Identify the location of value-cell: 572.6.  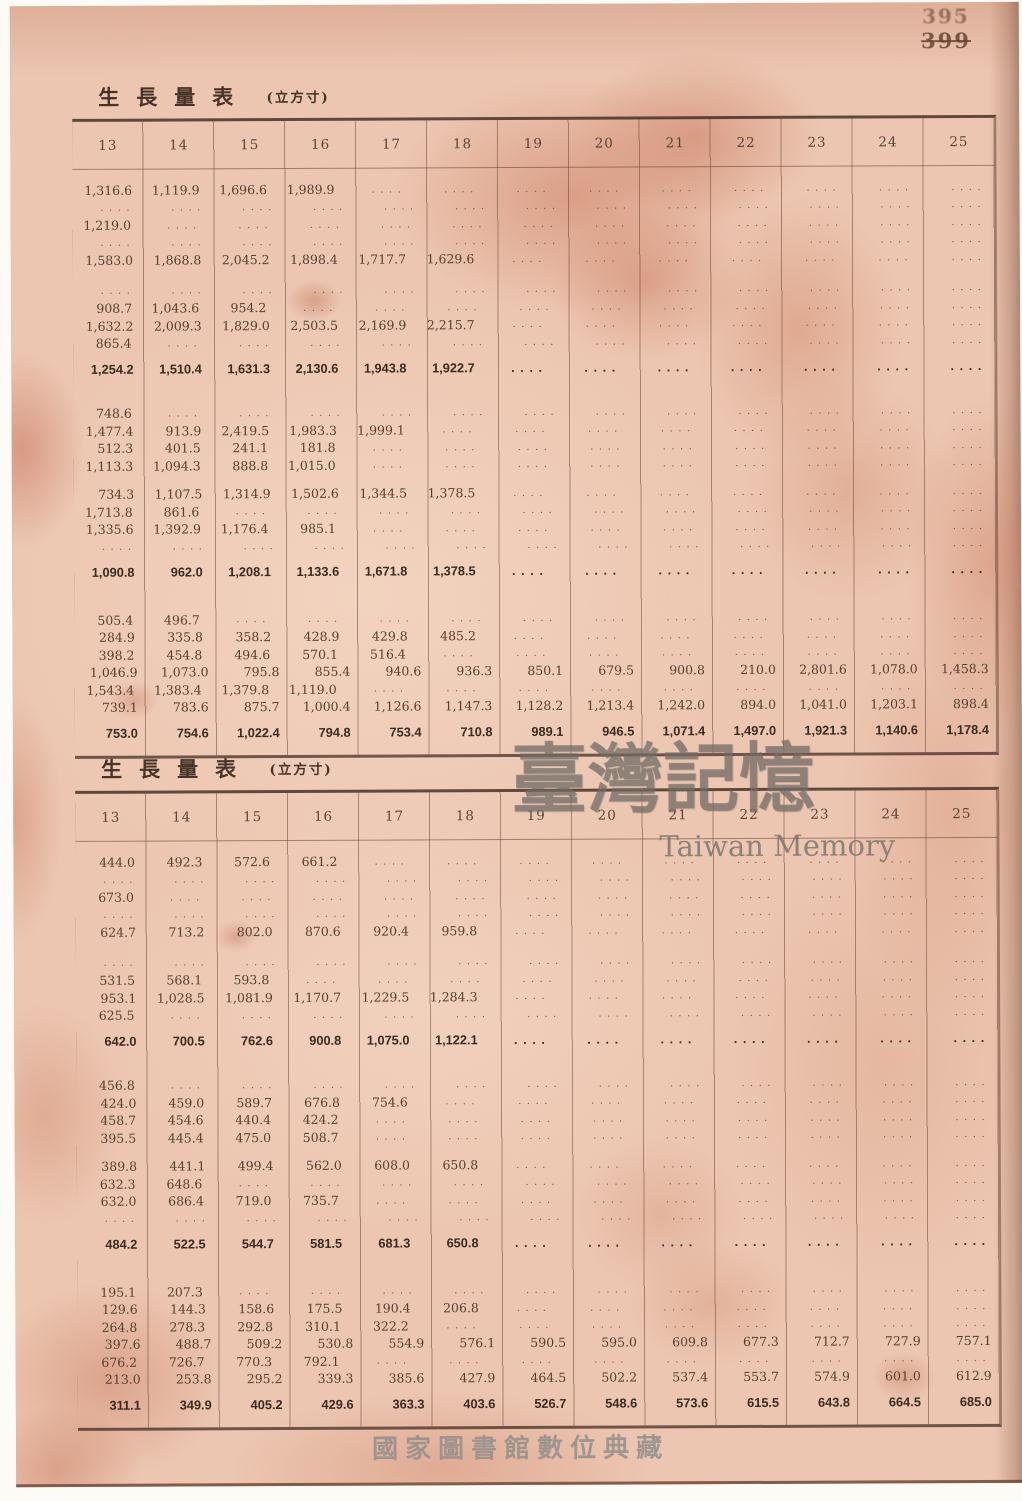
(252, 862).